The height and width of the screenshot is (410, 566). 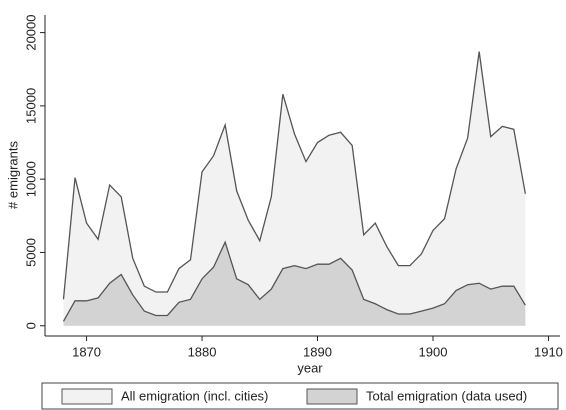 What do you see at coordinates (433, 351) in the screenshot?
I see `x-tick-label: 1900` at bounding box center [433, 351].